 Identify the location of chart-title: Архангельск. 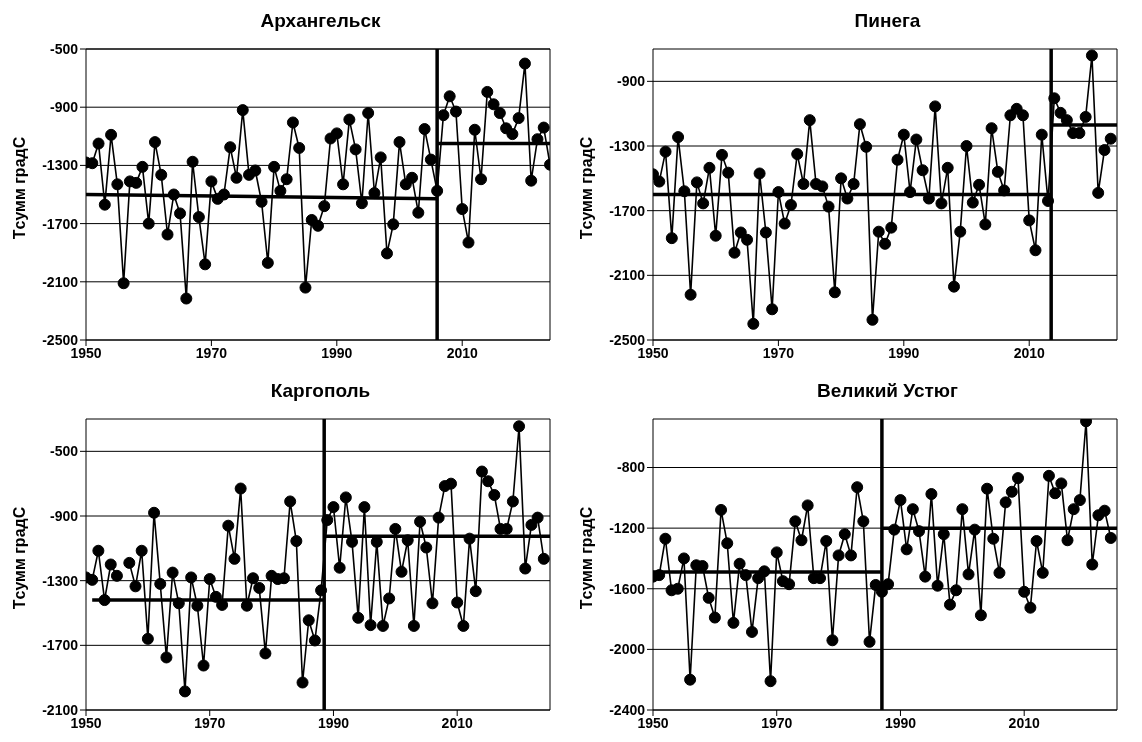
(320, 21).